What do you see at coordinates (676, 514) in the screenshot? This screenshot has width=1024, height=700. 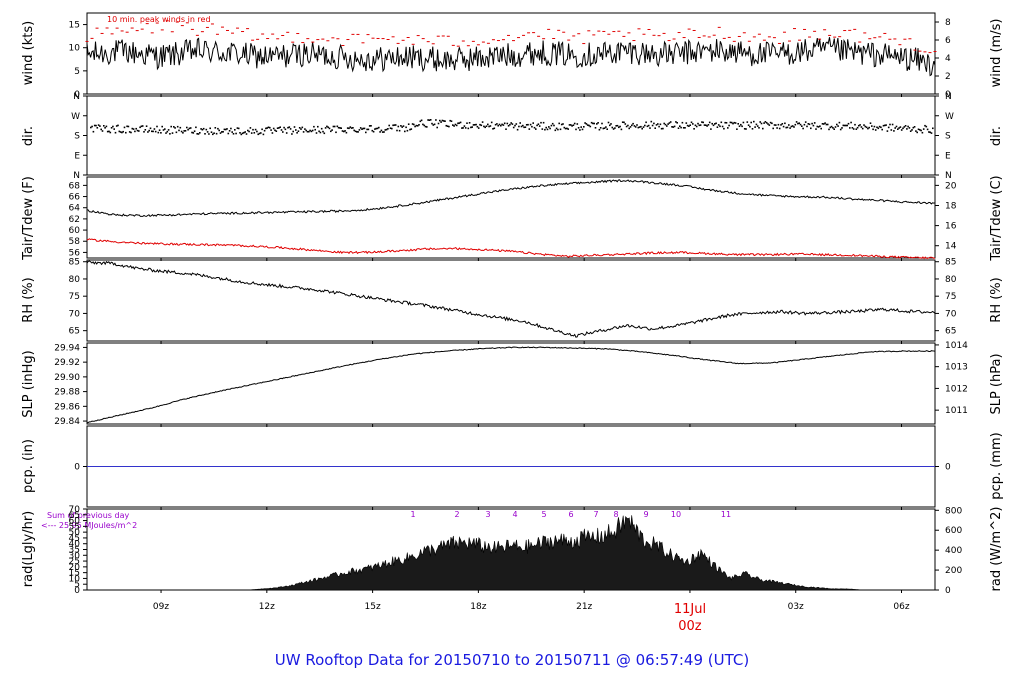 I see `rad-hour-marker: 10` at bounding box center [676, 514].